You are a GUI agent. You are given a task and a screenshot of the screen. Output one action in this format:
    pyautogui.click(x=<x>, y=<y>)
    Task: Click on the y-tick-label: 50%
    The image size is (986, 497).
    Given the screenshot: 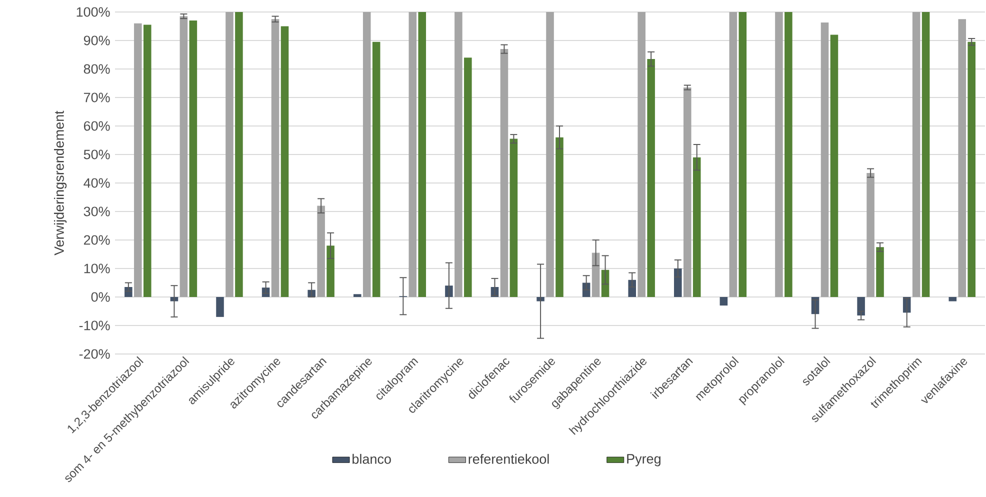 What is the action you would take?
    pyautogui.click(x=97, y=155)
    